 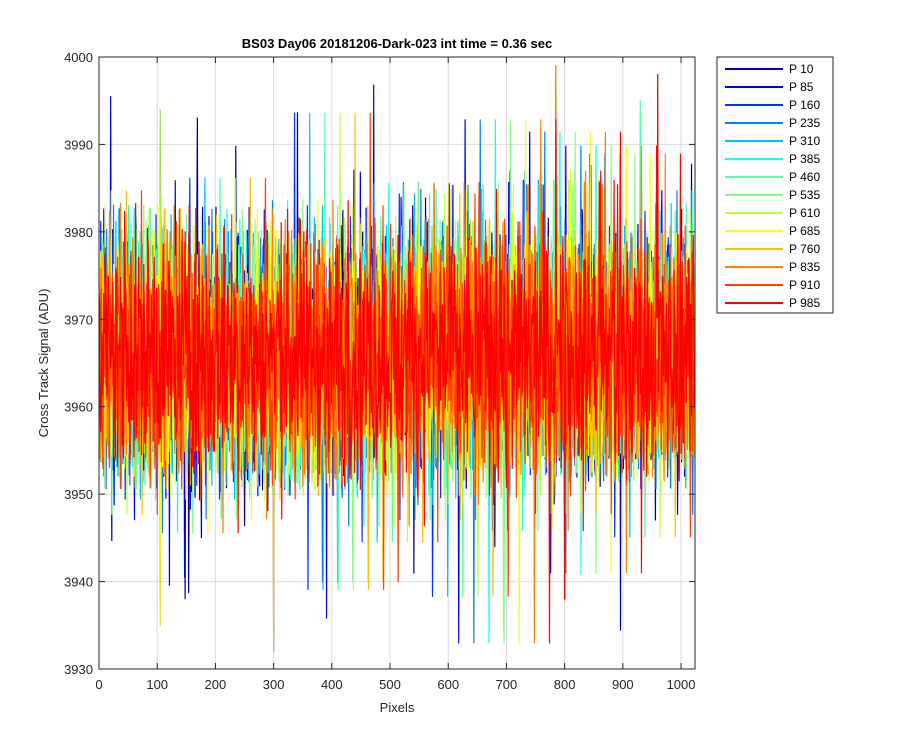 What do you see at coordinates (507, 684) in the screenshot?
I see `x-tick-label: 700` at bounding box center [507, 684].